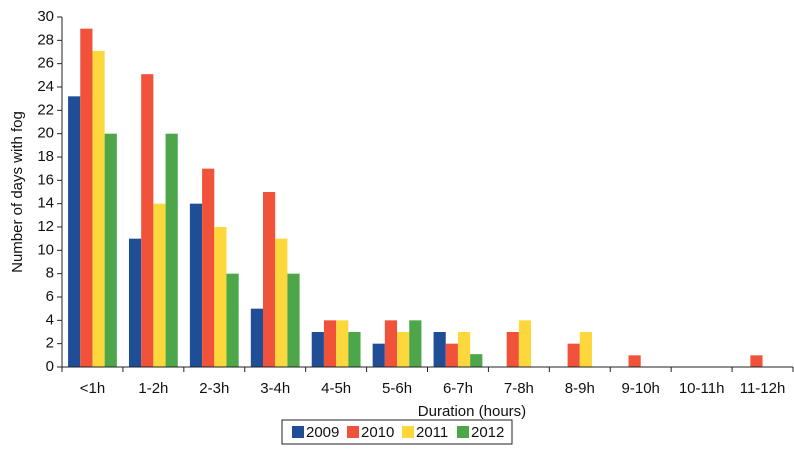 The height and width of the screenshot is (471, 794). What do you see at coordinates (45, 203) in the screenshot?
I see `y-tick-label: 14` at bounding box center [45, 203].